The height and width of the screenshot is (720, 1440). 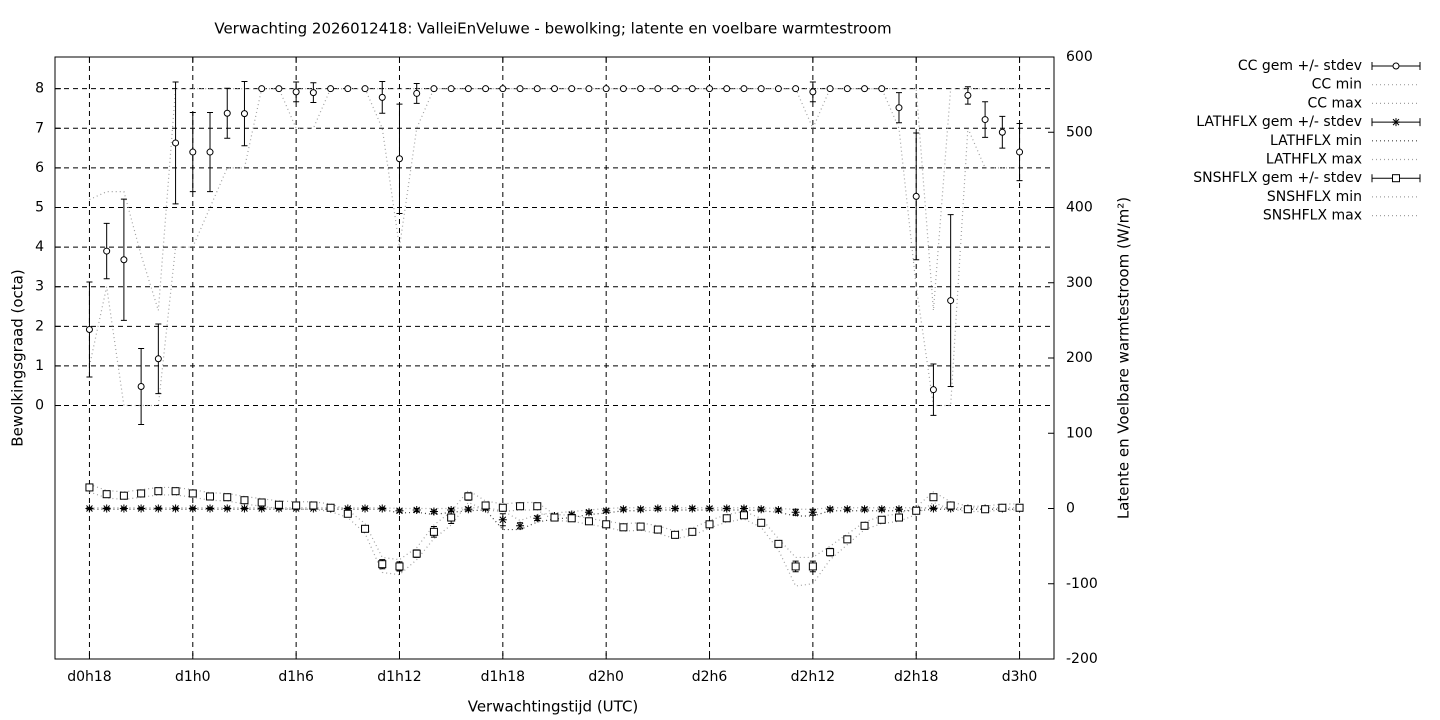 I want to click on legend-label: LATHFLX min, so click(x=1316, y=141).